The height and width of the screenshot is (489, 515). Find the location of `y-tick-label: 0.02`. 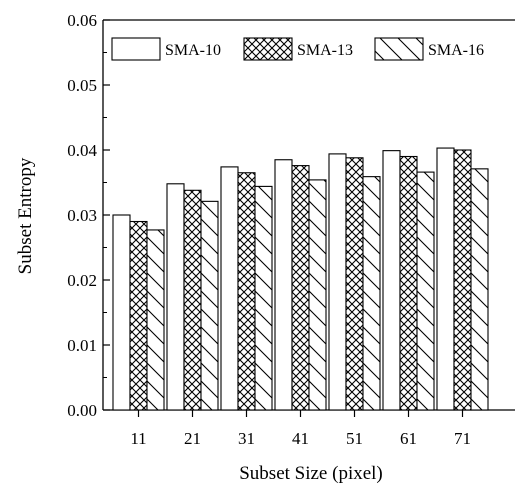

y-tick-label: 0.02 is located at coordinates (82, 280).